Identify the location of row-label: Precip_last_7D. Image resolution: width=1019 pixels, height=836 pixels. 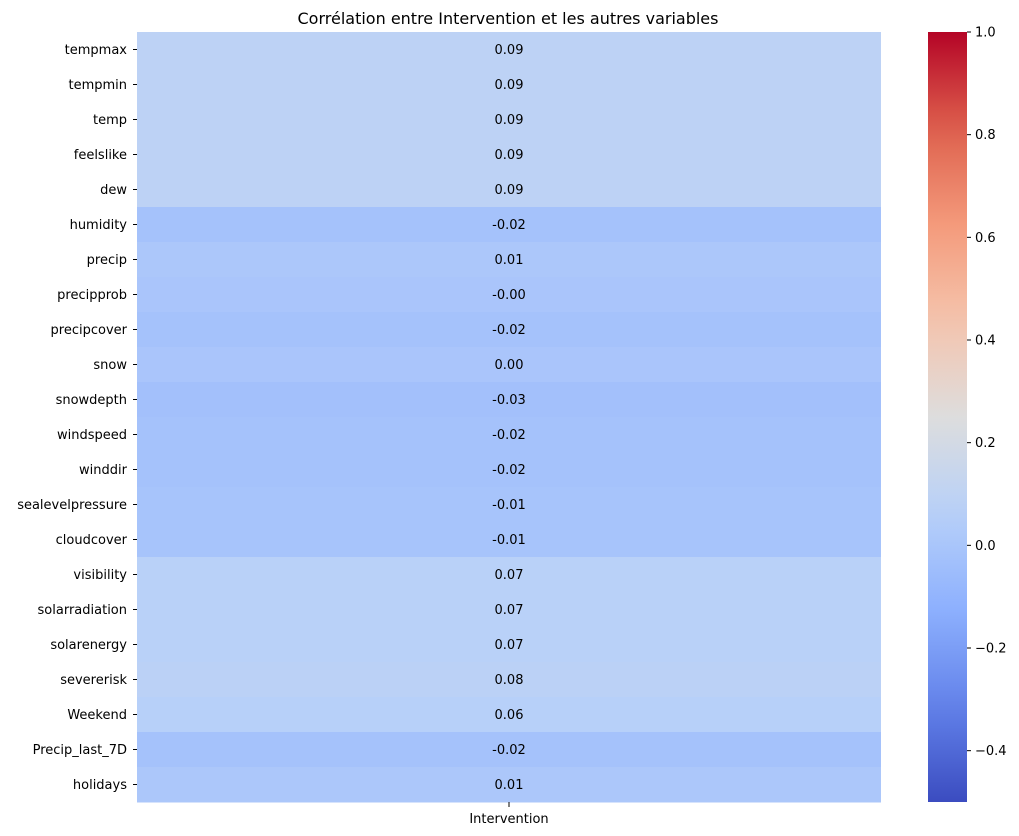
(80, 750).